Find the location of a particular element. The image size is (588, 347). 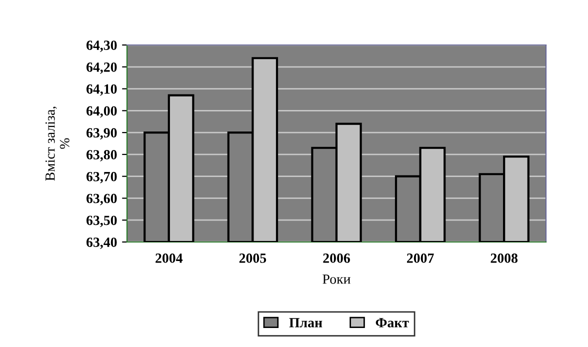

y-tick-label: 63,40 is located at coordinates (101, 243).